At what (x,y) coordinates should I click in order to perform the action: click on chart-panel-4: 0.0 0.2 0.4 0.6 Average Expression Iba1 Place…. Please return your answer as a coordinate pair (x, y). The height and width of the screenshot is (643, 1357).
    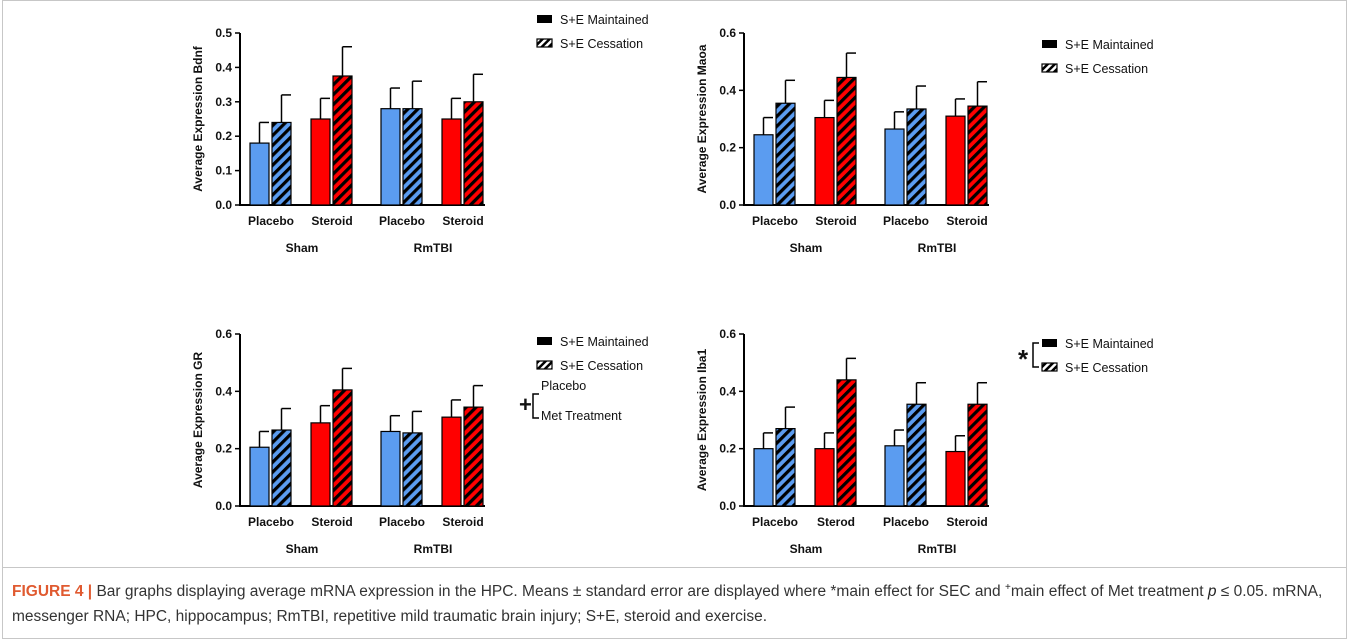
    Looking at the image, I should click on (924, 441).